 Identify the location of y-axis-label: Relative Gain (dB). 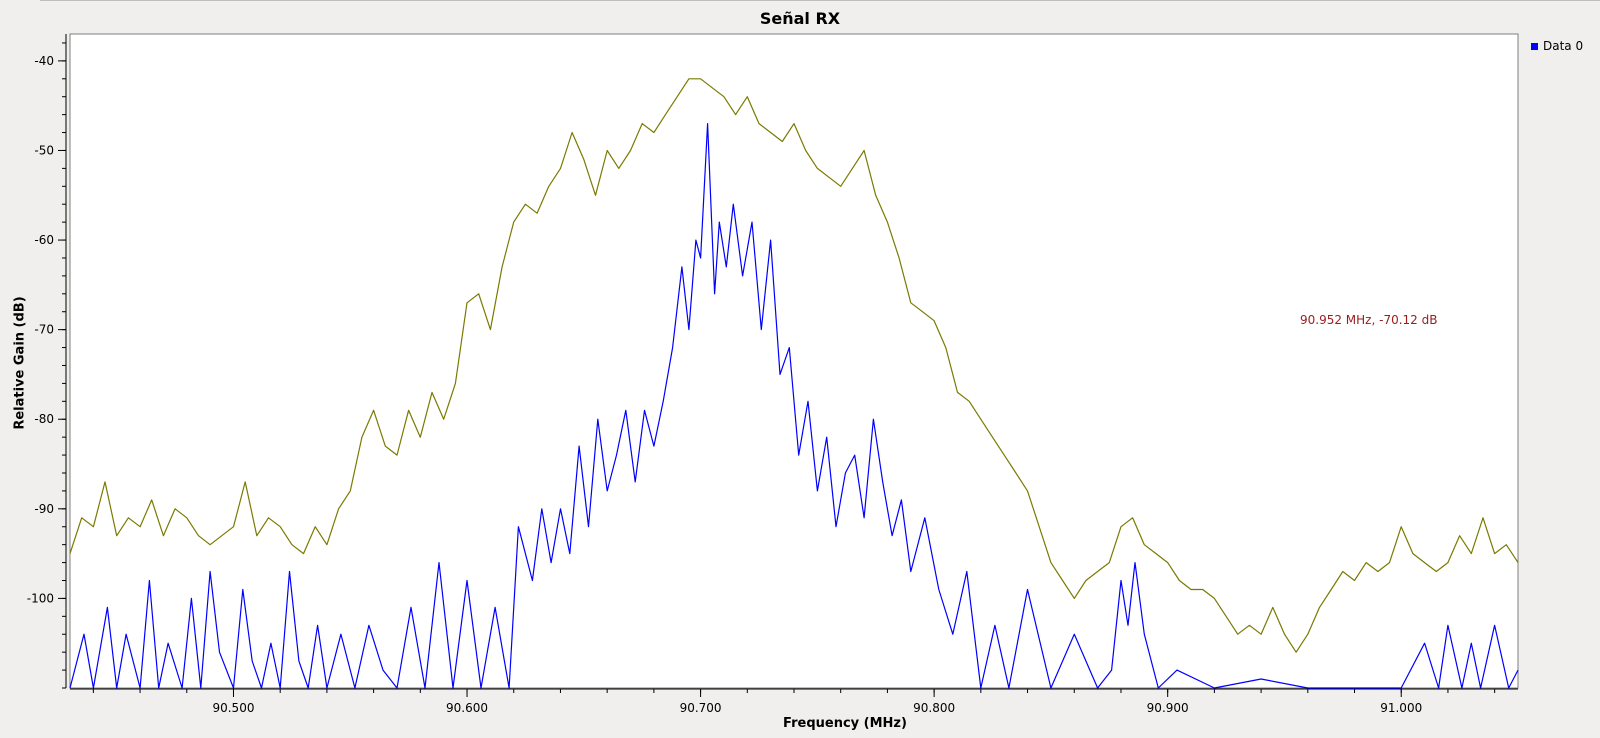
(20, 363).